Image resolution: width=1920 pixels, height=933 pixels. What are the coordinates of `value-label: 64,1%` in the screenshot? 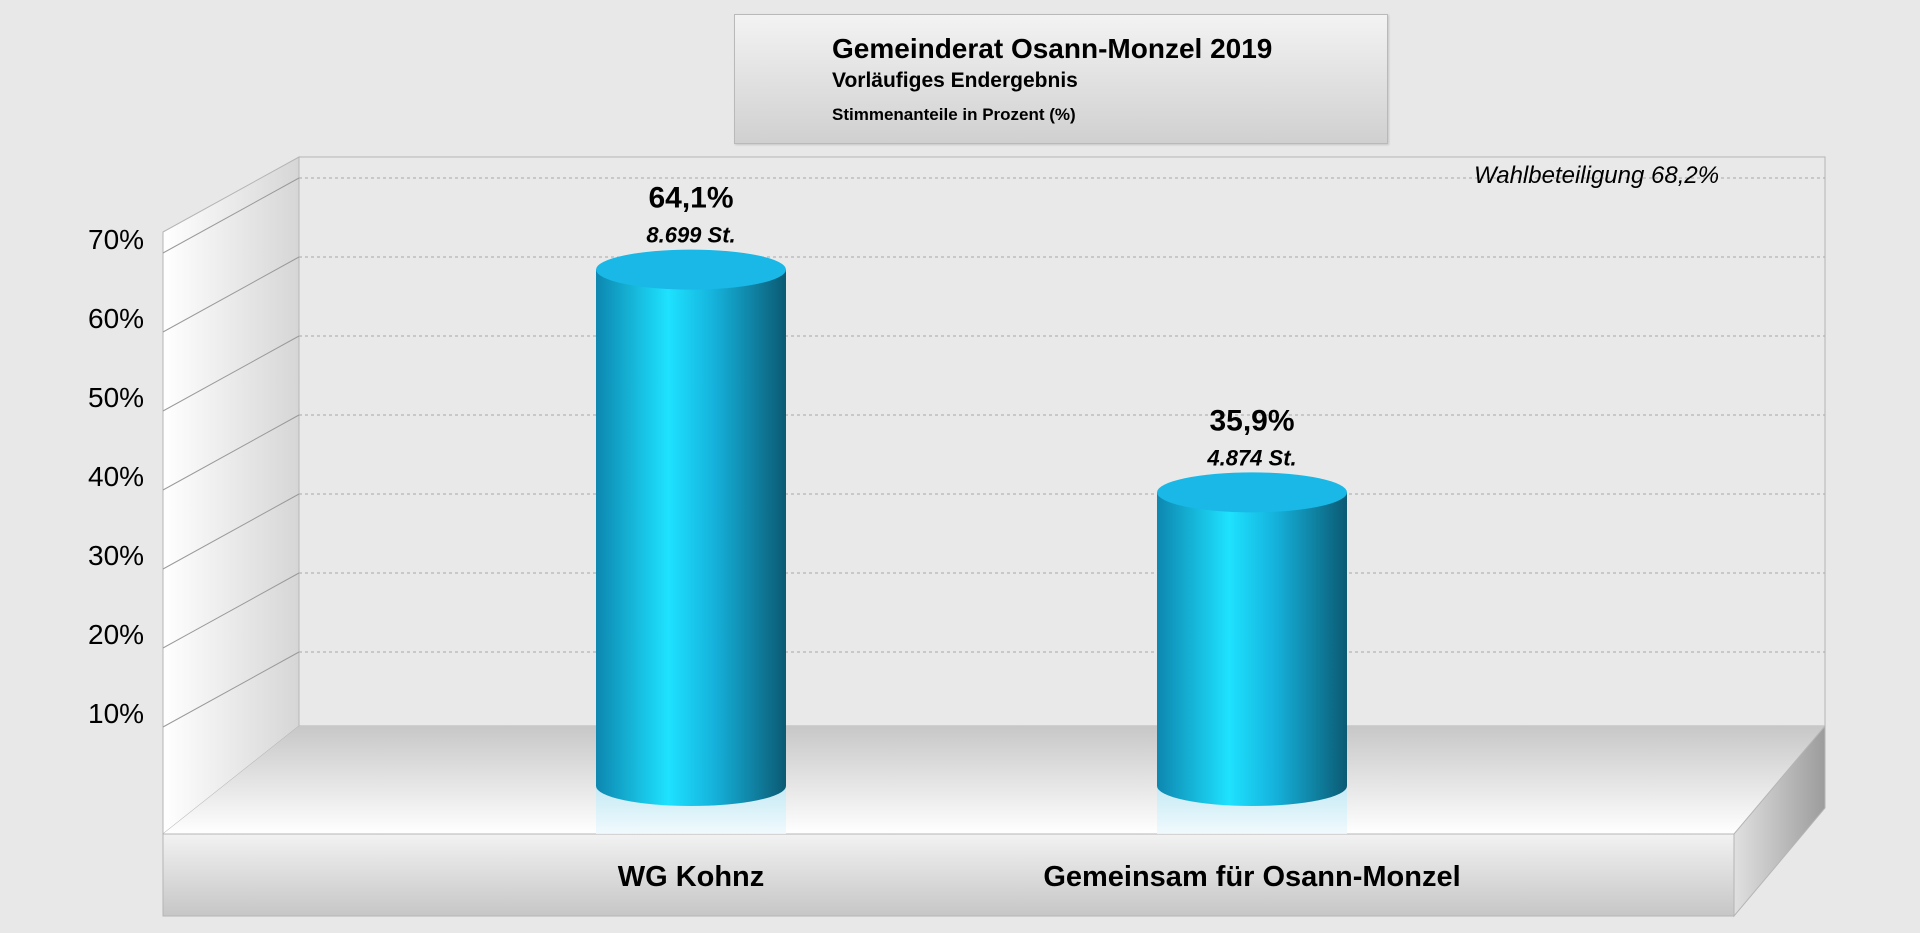 It's located at (690, 198).